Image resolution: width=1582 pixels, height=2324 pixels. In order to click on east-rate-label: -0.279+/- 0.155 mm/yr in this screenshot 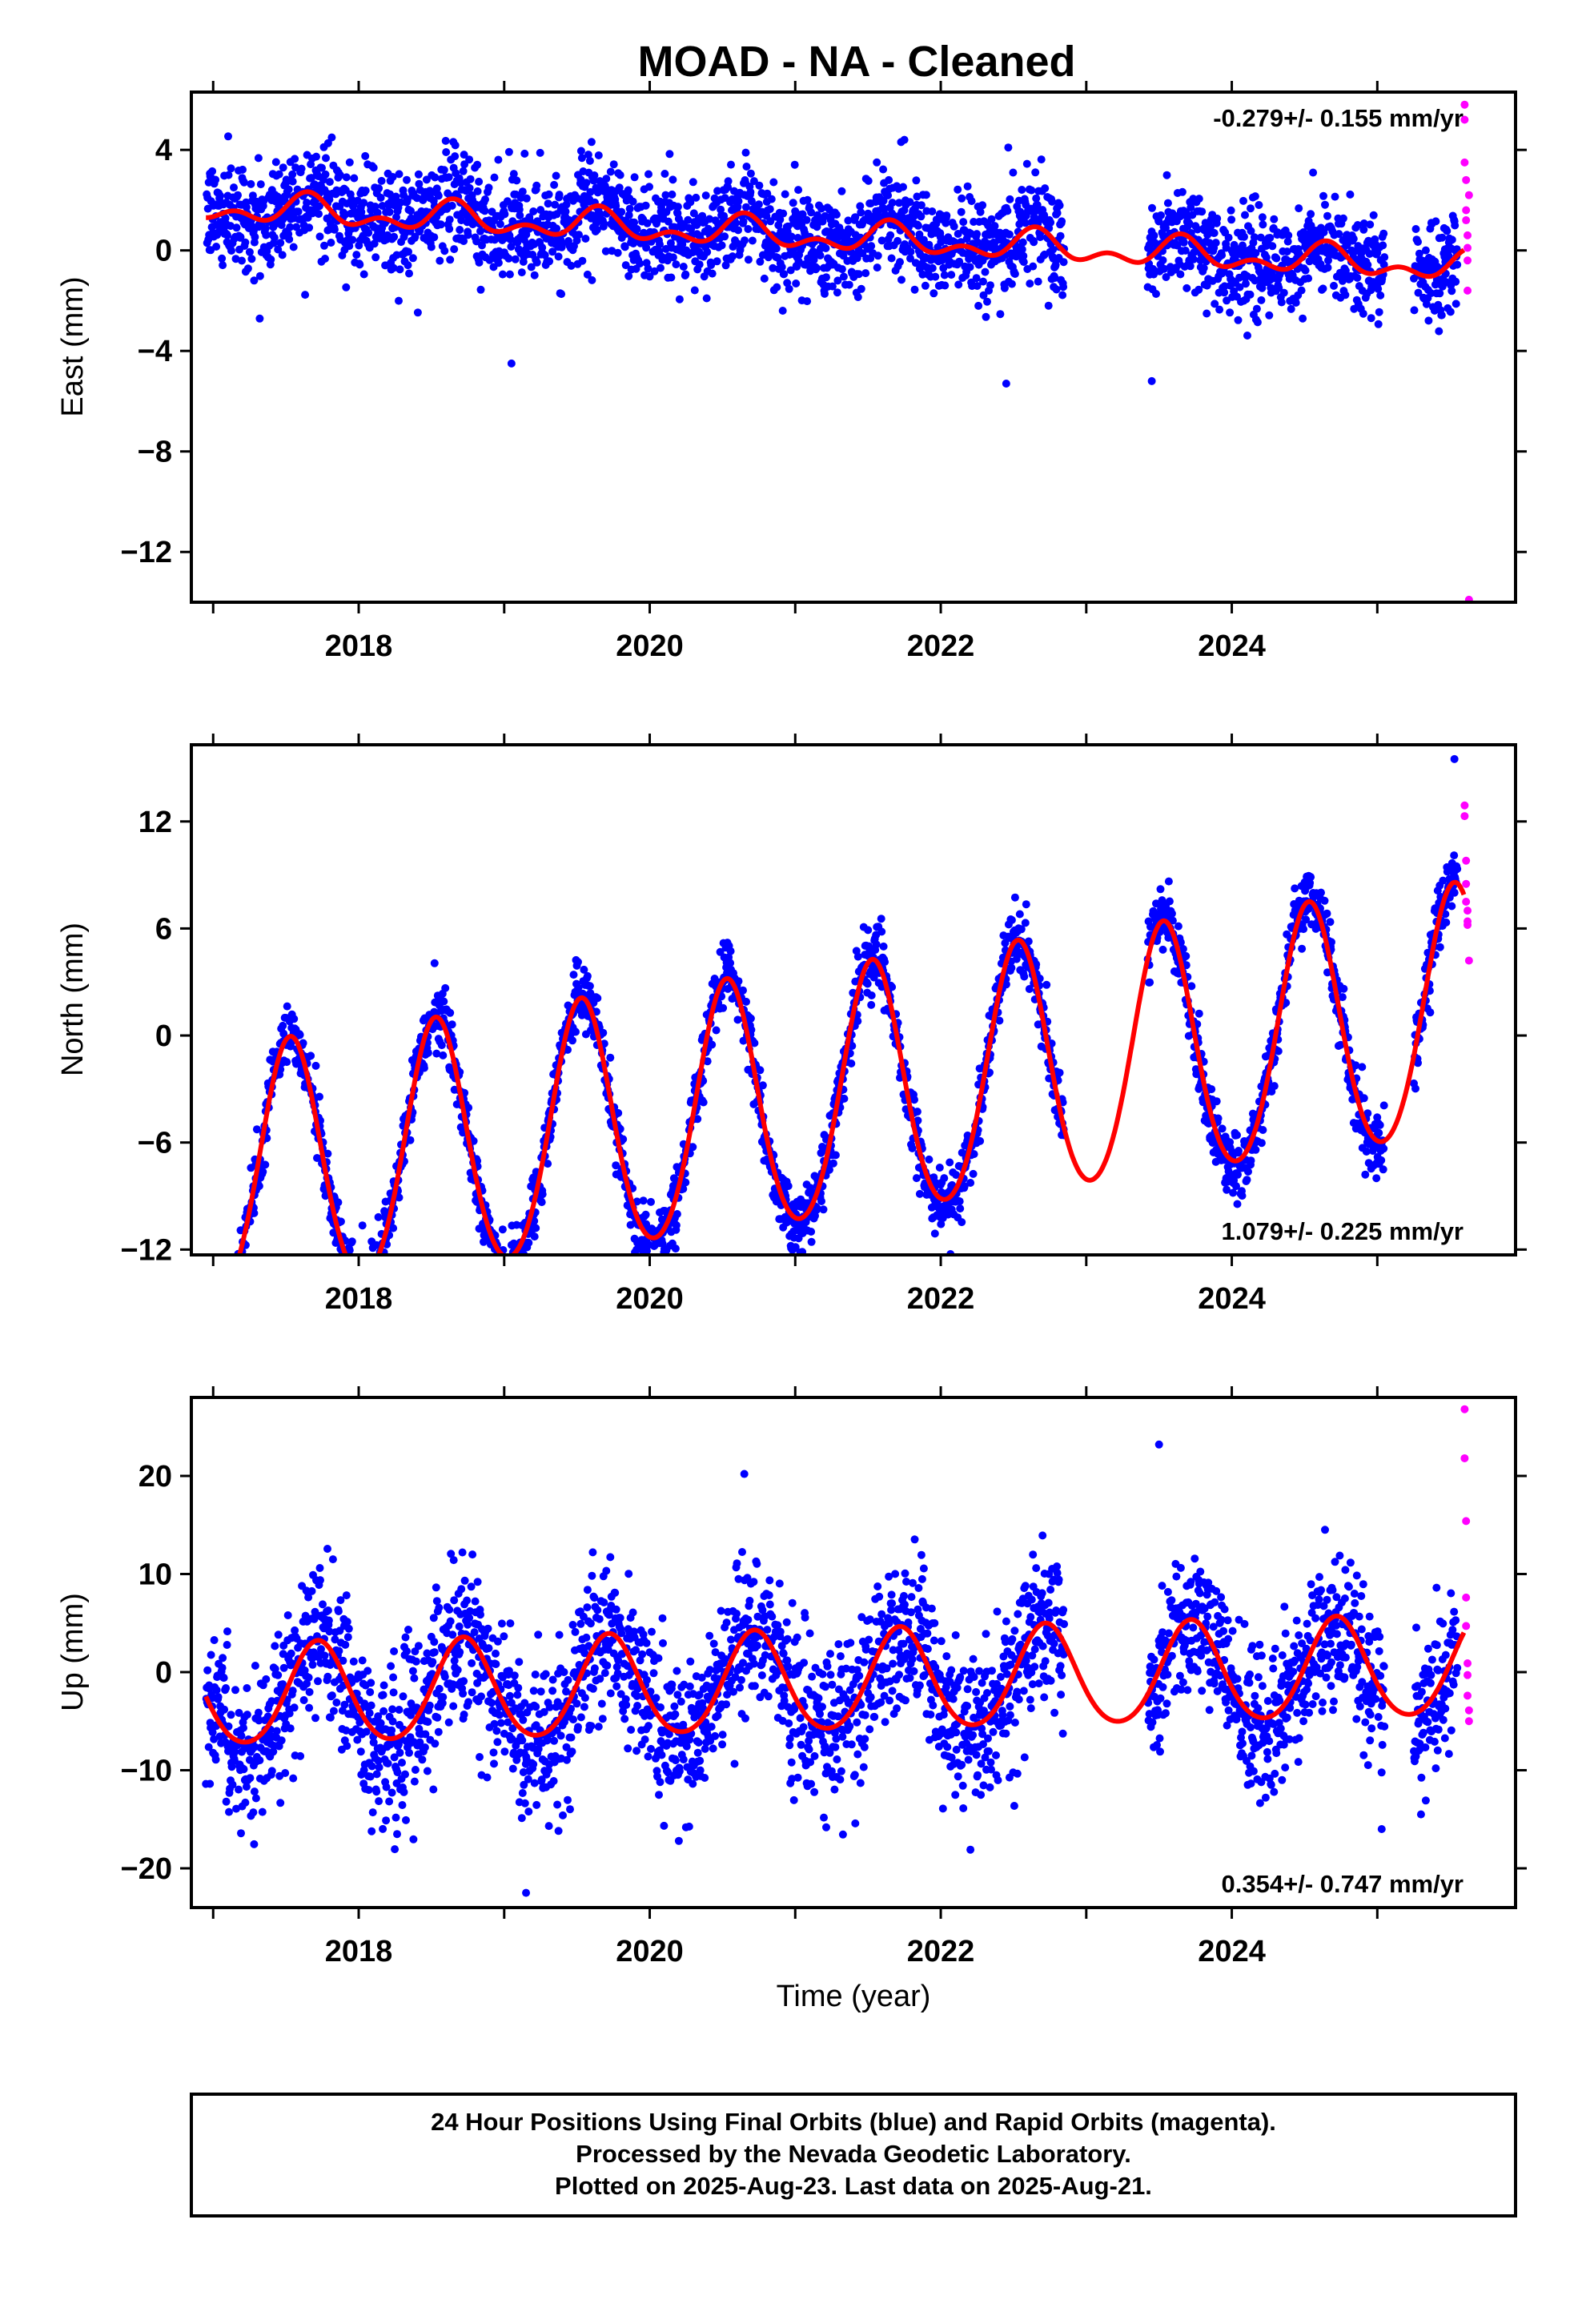, I will do `click(1338, 118)`.